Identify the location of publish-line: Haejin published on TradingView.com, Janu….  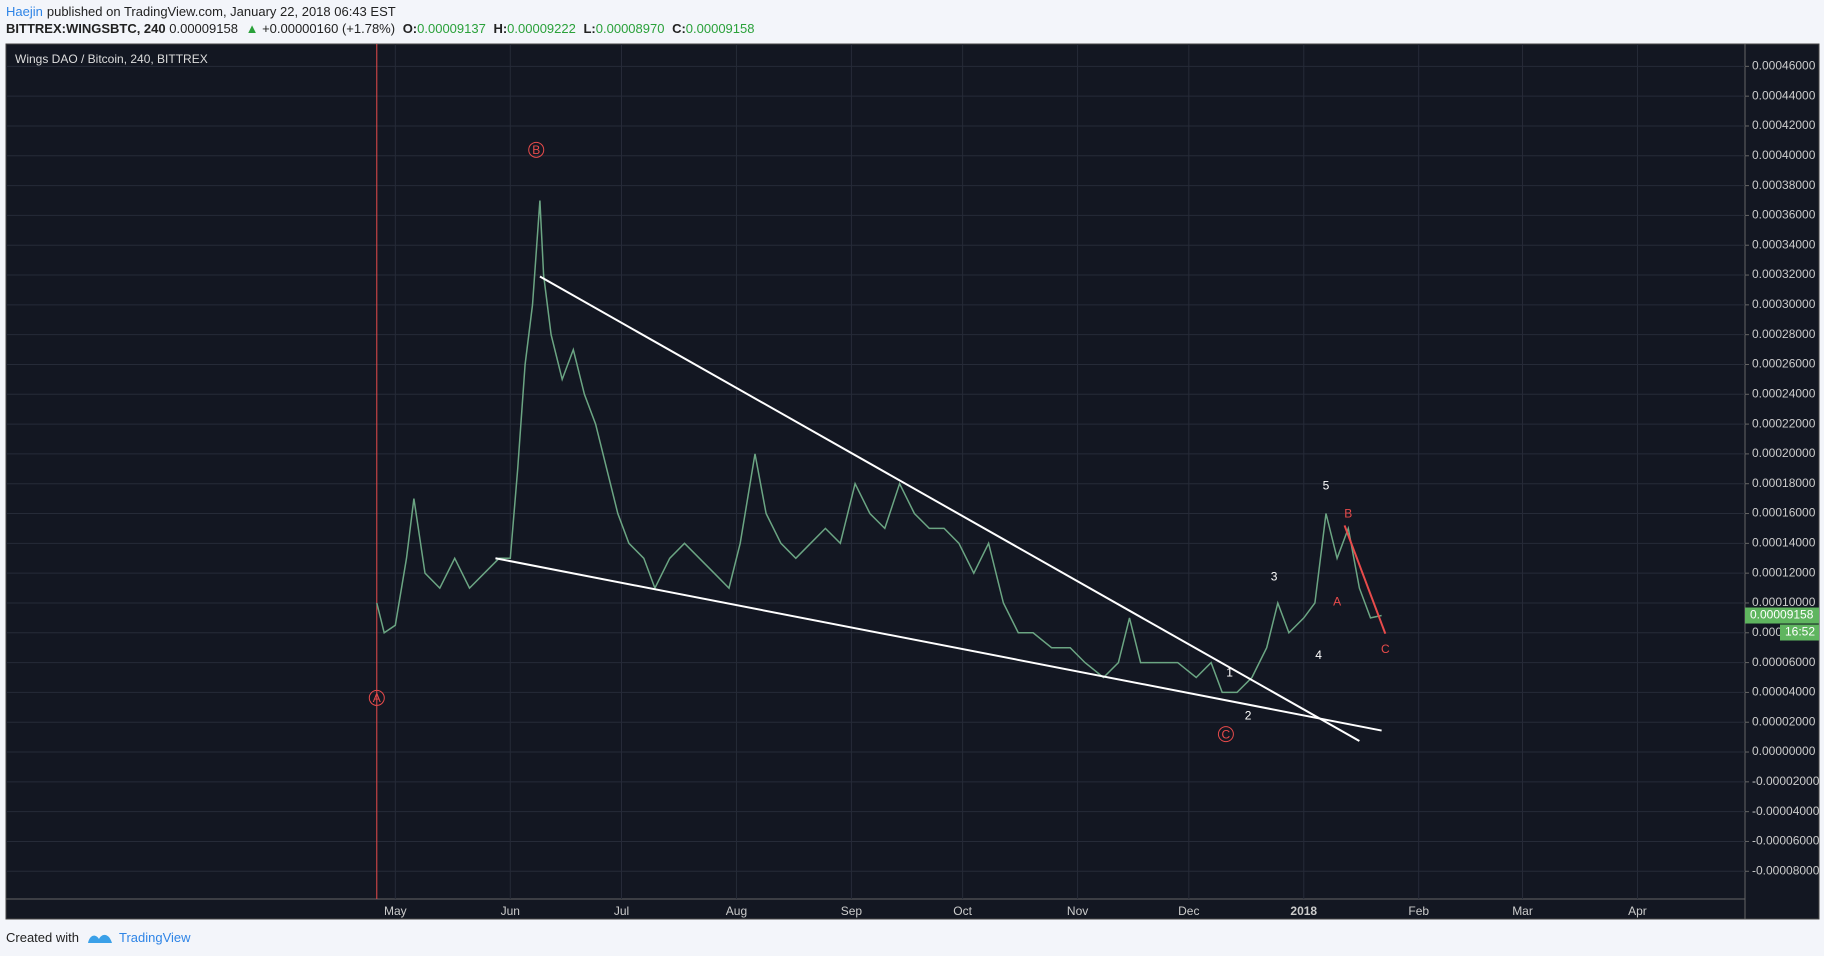
(203, 11).